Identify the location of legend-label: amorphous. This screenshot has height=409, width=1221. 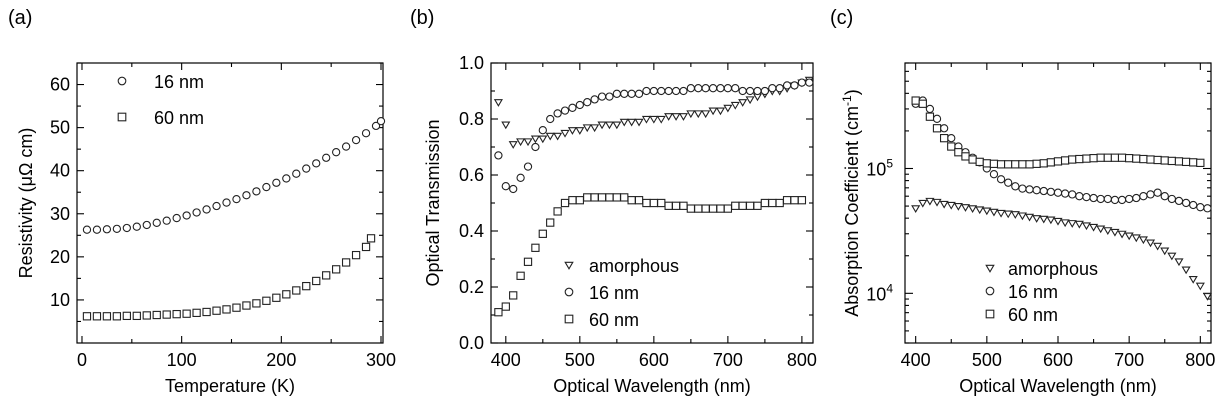
(634, 266).